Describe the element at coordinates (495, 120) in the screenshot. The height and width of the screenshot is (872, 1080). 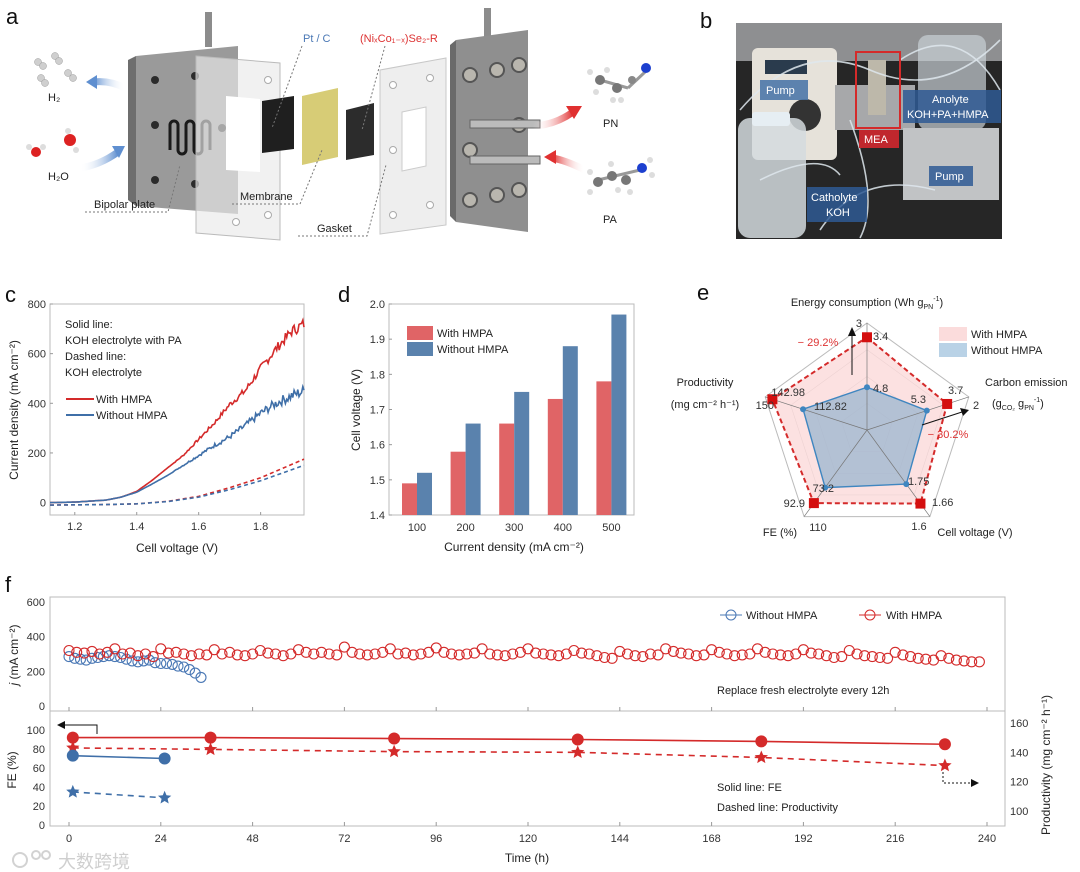
I see `bipolar-plate-right` at that location.